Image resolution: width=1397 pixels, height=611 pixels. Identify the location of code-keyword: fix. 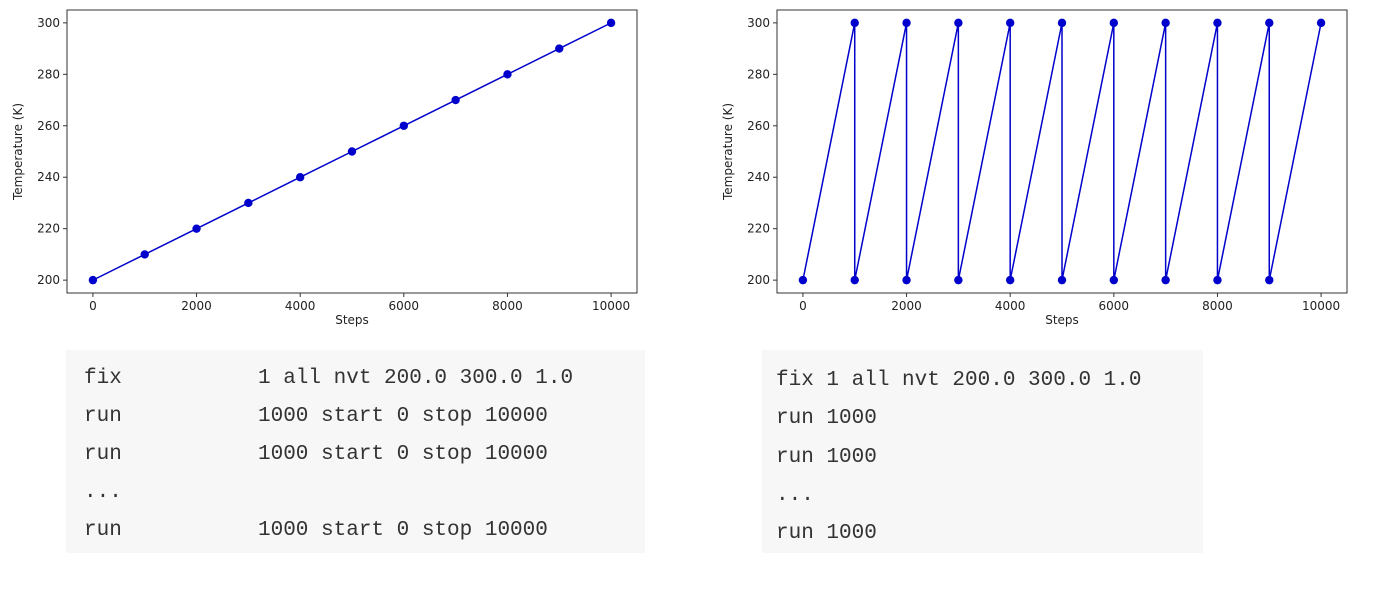
(103, 378).